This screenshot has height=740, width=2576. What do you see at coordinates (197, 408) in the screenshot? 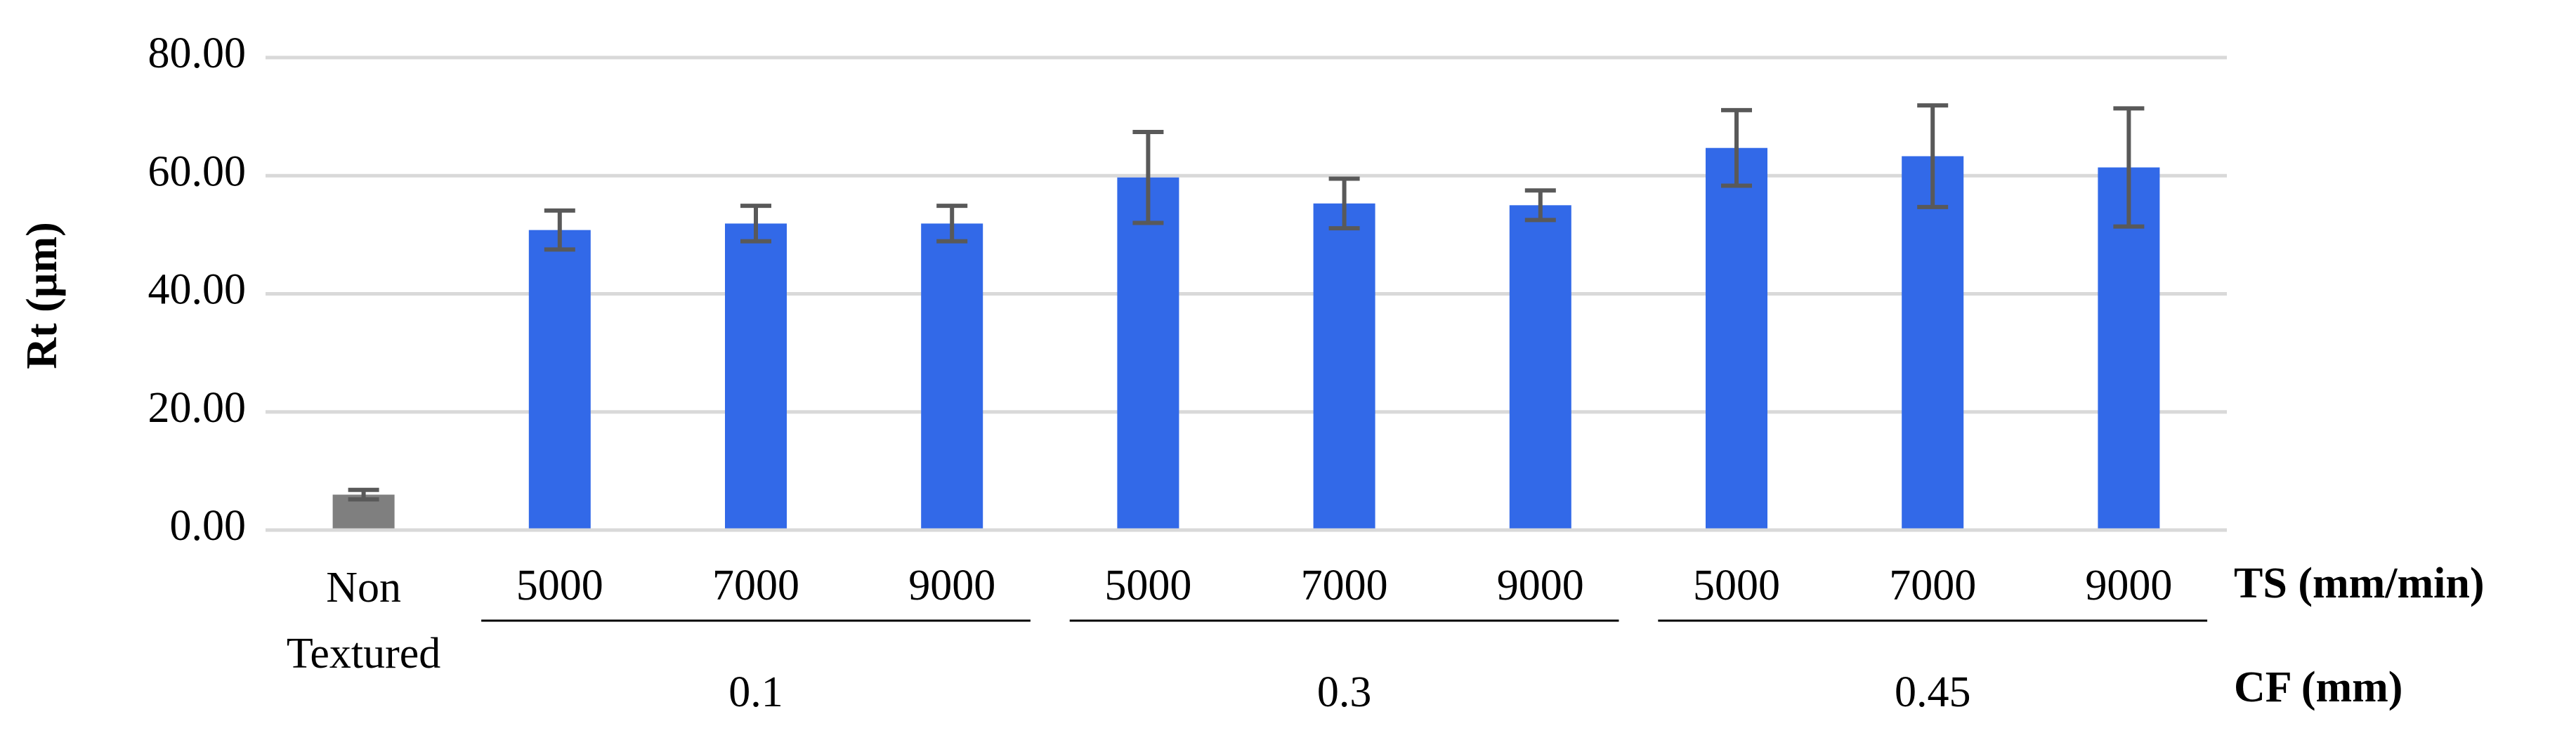
I see `y-tick-label: 20.00` at bounding box center [197, 408].